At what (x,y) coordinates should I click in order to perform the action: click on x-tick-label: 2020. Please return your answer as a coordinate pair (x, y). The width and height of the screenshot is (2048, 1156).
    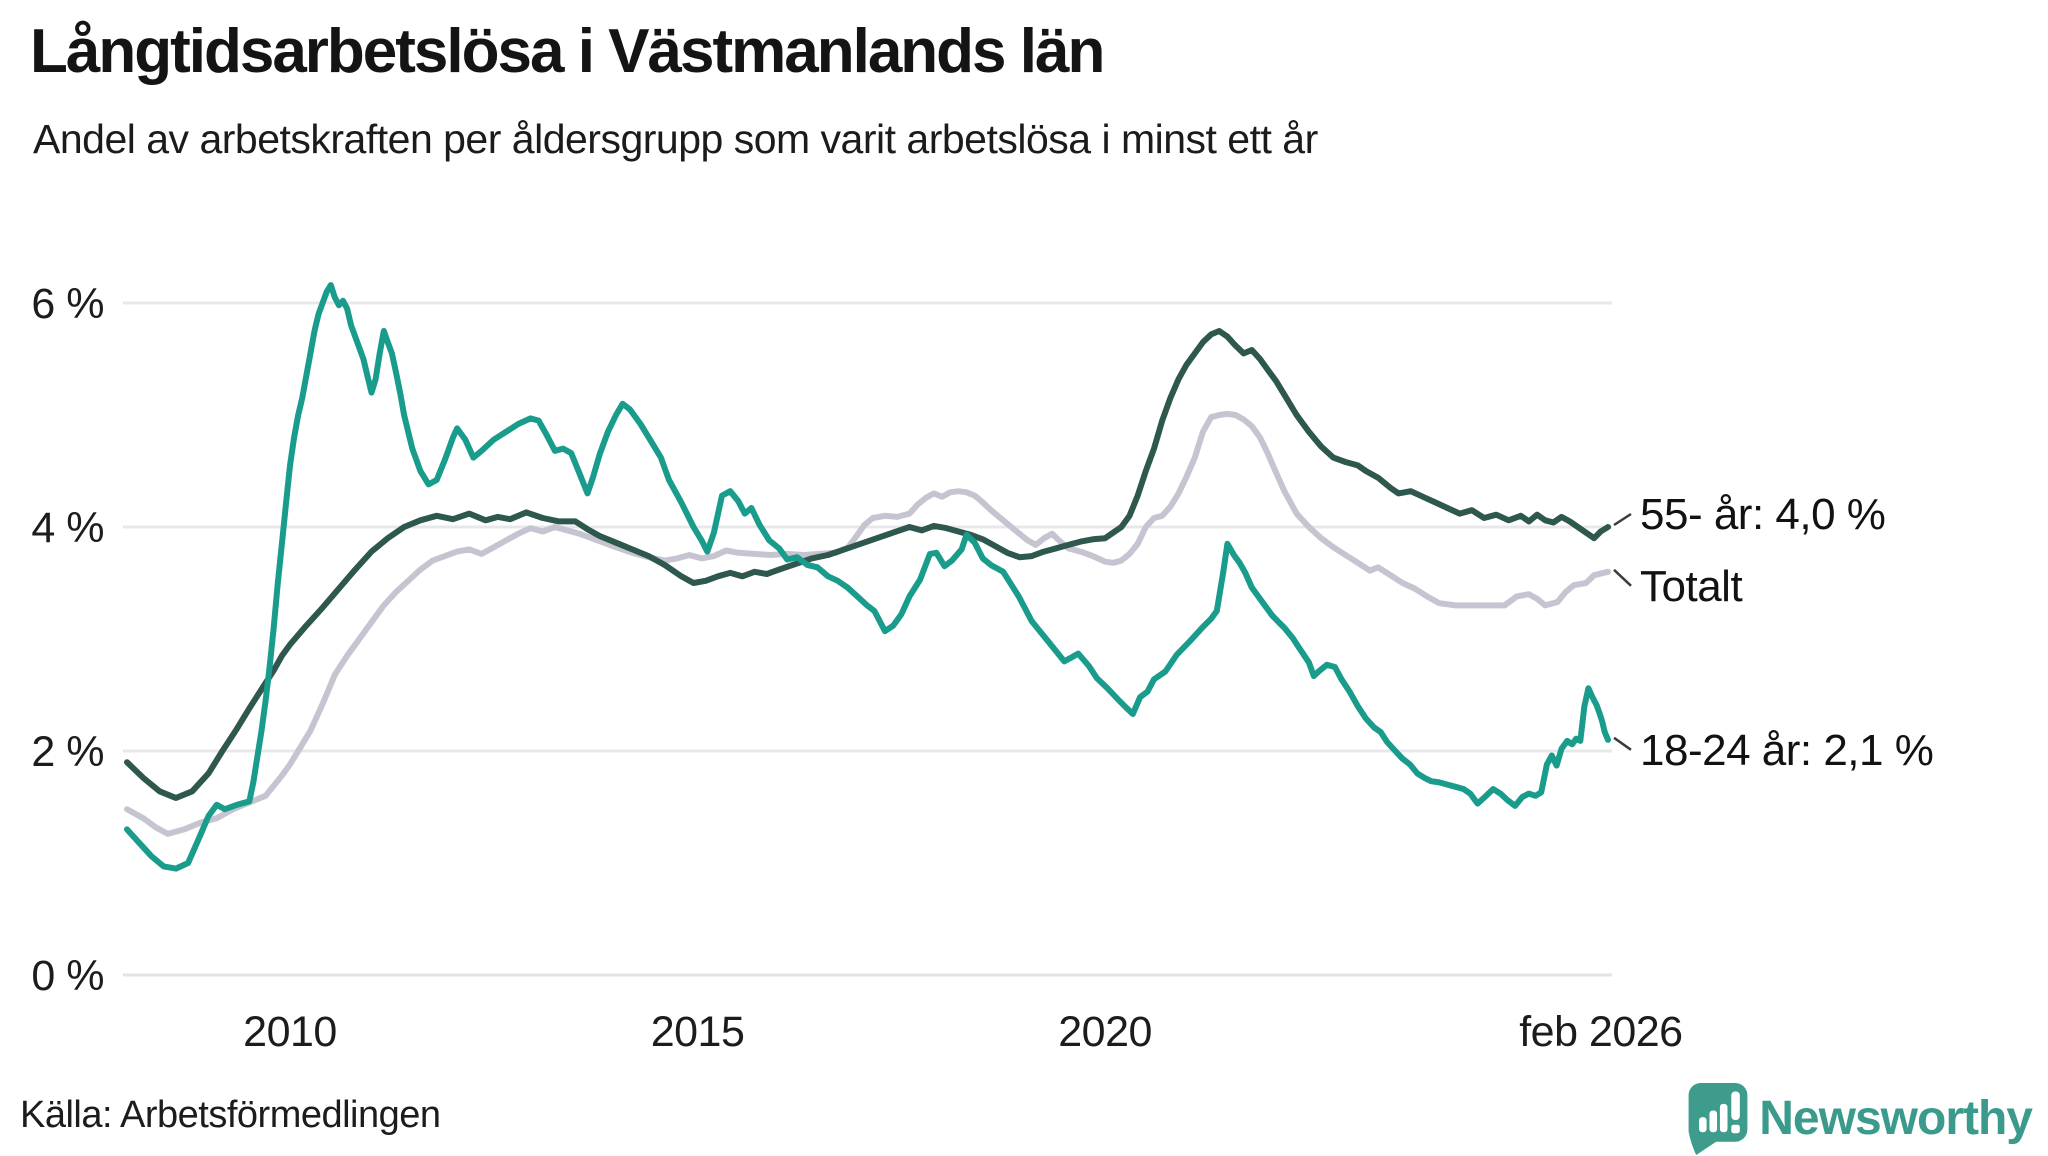
    Looking at the image, I should click on (1105, 1032).